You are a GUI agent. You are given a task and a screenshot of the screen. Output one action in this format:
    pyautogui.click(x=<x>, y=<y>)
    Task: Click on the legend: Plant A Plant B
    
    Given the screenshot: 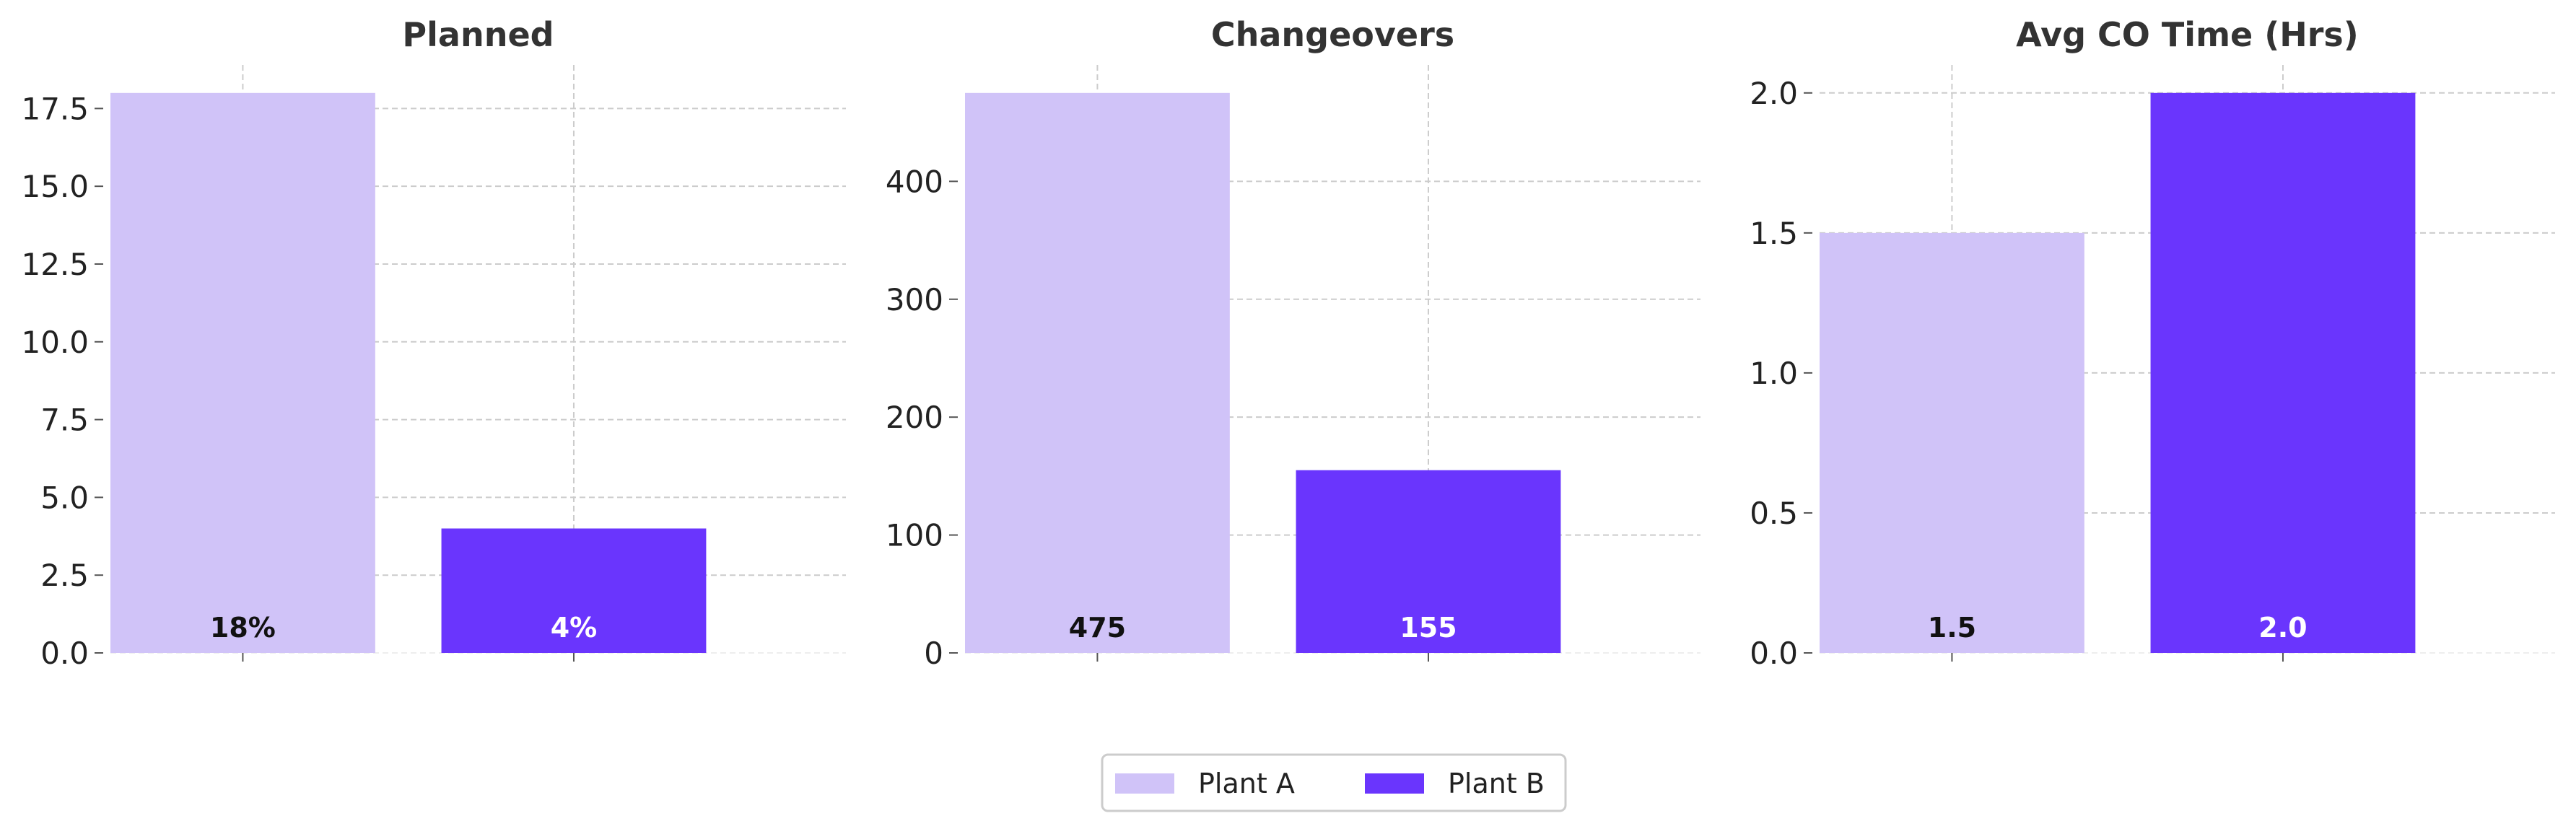 What is the action you would take?
    pyautogui.click(x=1334, y=782)
    